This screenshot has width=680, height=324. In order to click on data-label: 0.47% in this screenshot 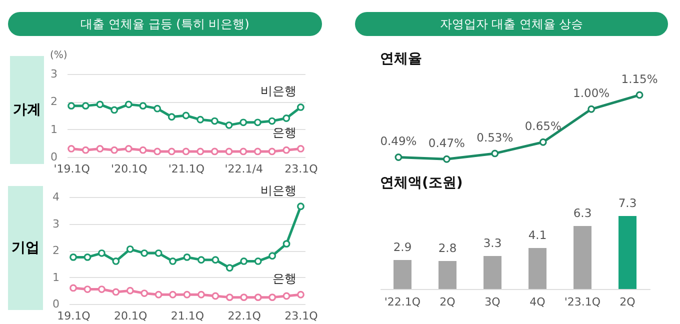, I will do `click(447, 143)`.